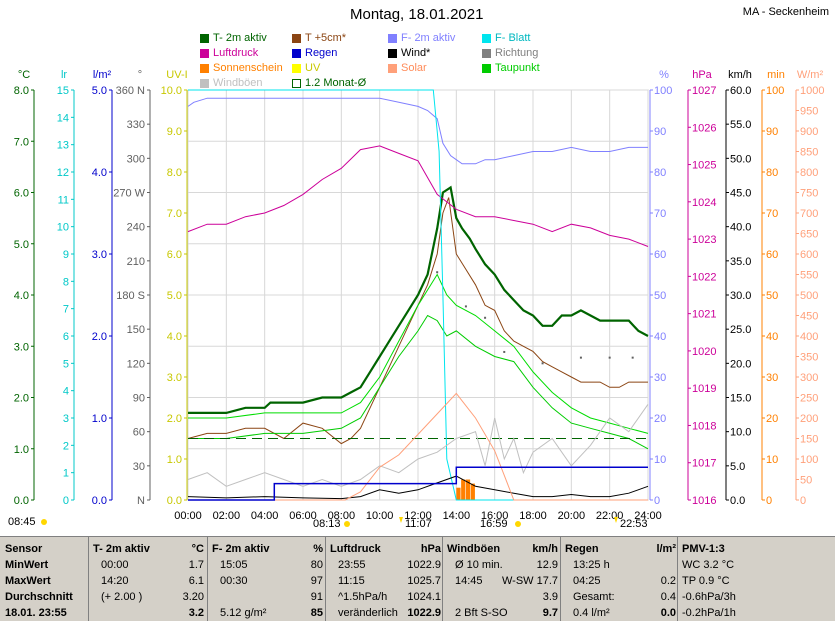  I want to click on series-line-regen, so click(418, 483).